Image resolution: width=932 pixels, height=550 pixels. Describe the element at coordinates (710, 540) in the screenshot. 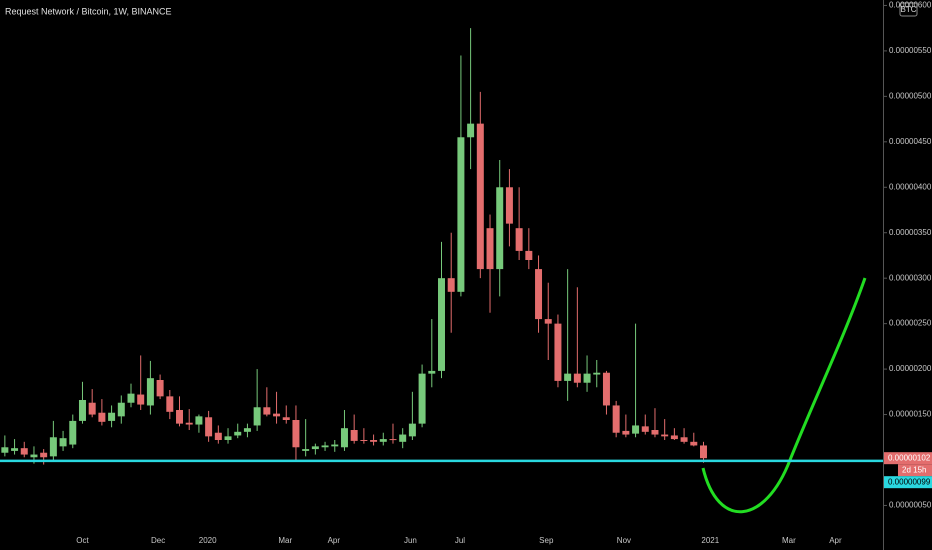

I see `x-tick-label: 2021` at that location.